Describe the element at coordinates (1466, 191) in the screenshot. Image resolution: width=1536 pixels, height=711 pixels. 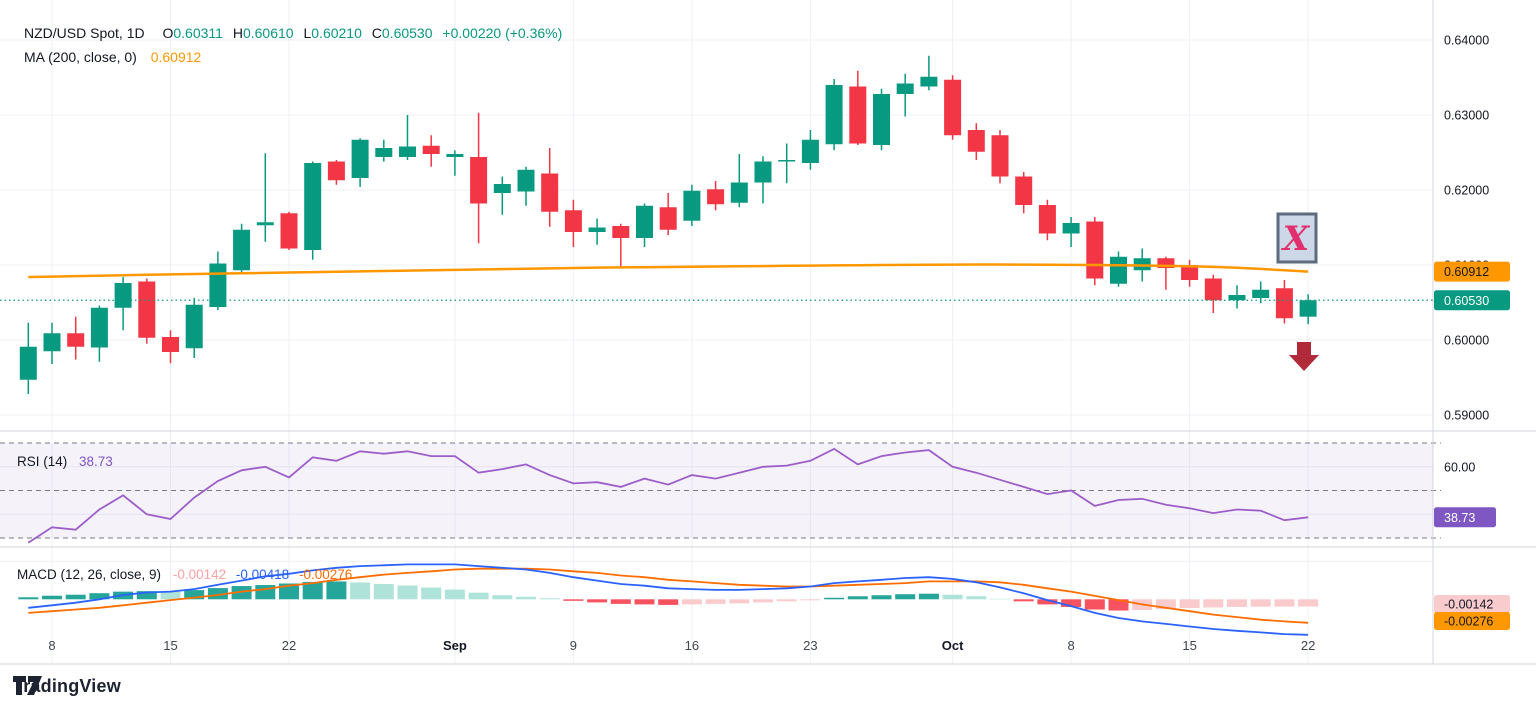
I see `price-tick-label: 0.62000` at that location.